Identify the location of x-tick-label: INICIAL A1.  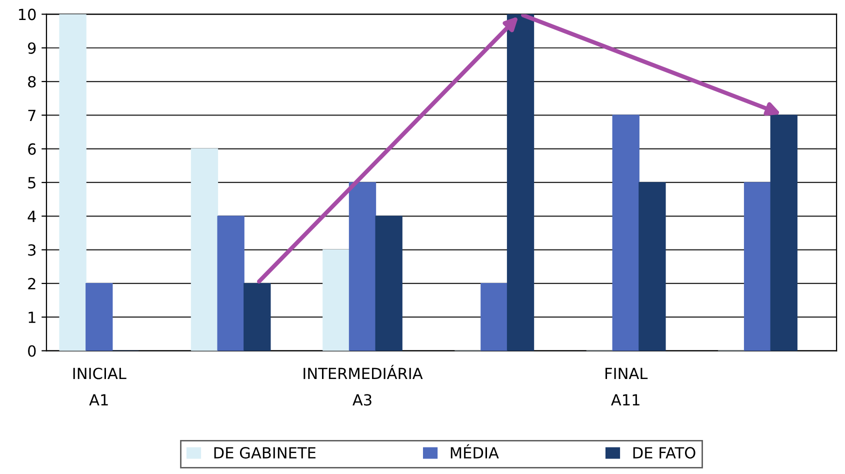
(99, 387).